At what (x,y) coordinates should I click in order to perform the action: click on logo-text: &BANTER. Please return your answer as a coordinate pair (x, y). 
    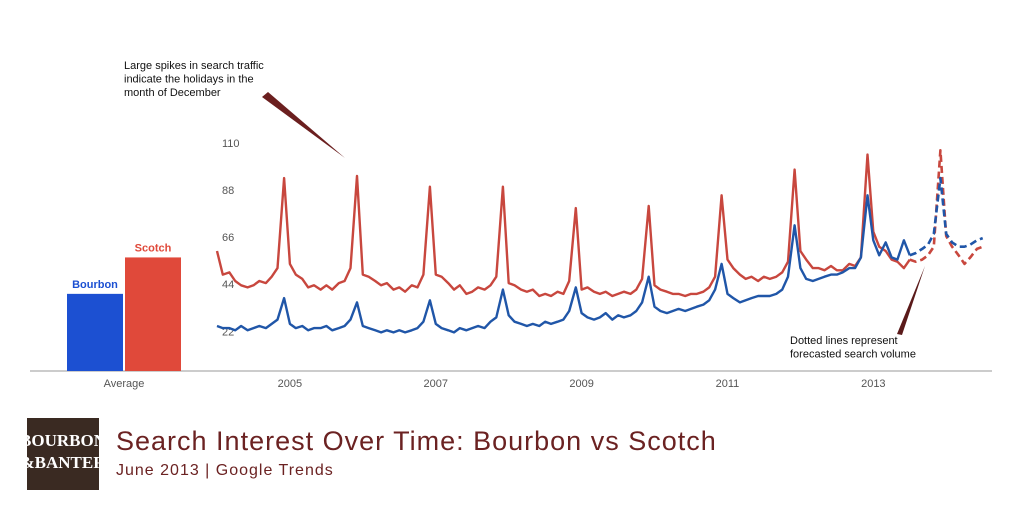
    Looking at the image, I should click on (63, 462).